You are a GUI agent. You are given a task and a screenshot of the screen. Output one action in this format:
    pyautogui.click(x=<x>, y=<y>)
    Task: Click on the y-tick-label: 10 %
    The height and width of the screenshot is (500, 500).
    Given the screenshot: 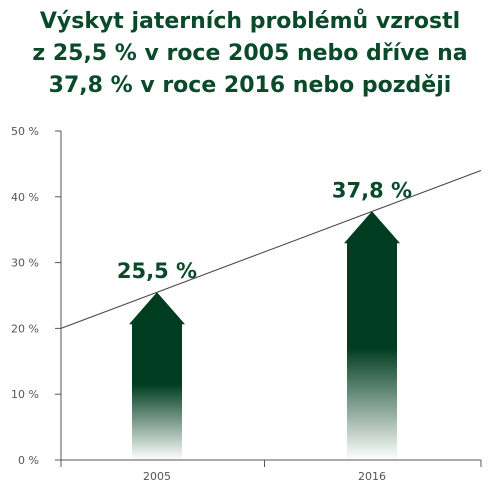 What is the action you would take?
    pyautogui.click(x=25, y=394)
    